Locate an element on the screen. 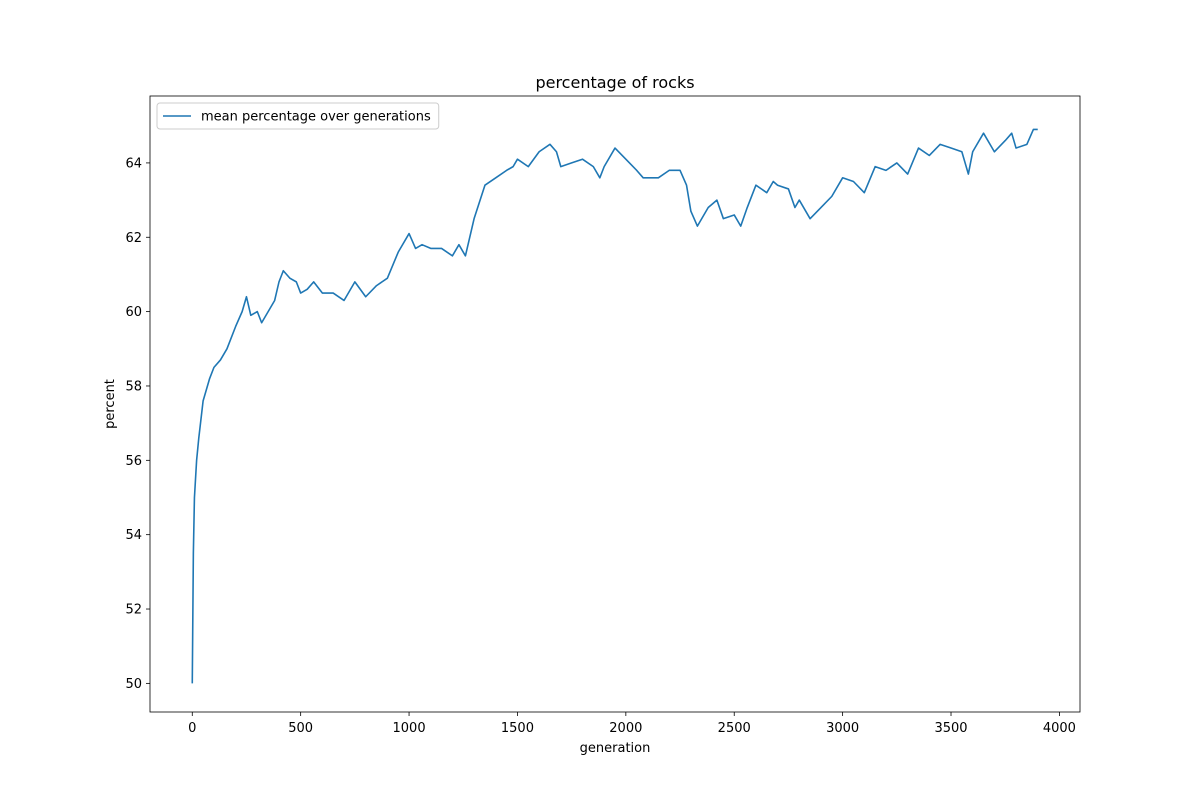 This screenshot has height=804, width=1200. x-tick-label: 500 is located at coordinates (300, 728).